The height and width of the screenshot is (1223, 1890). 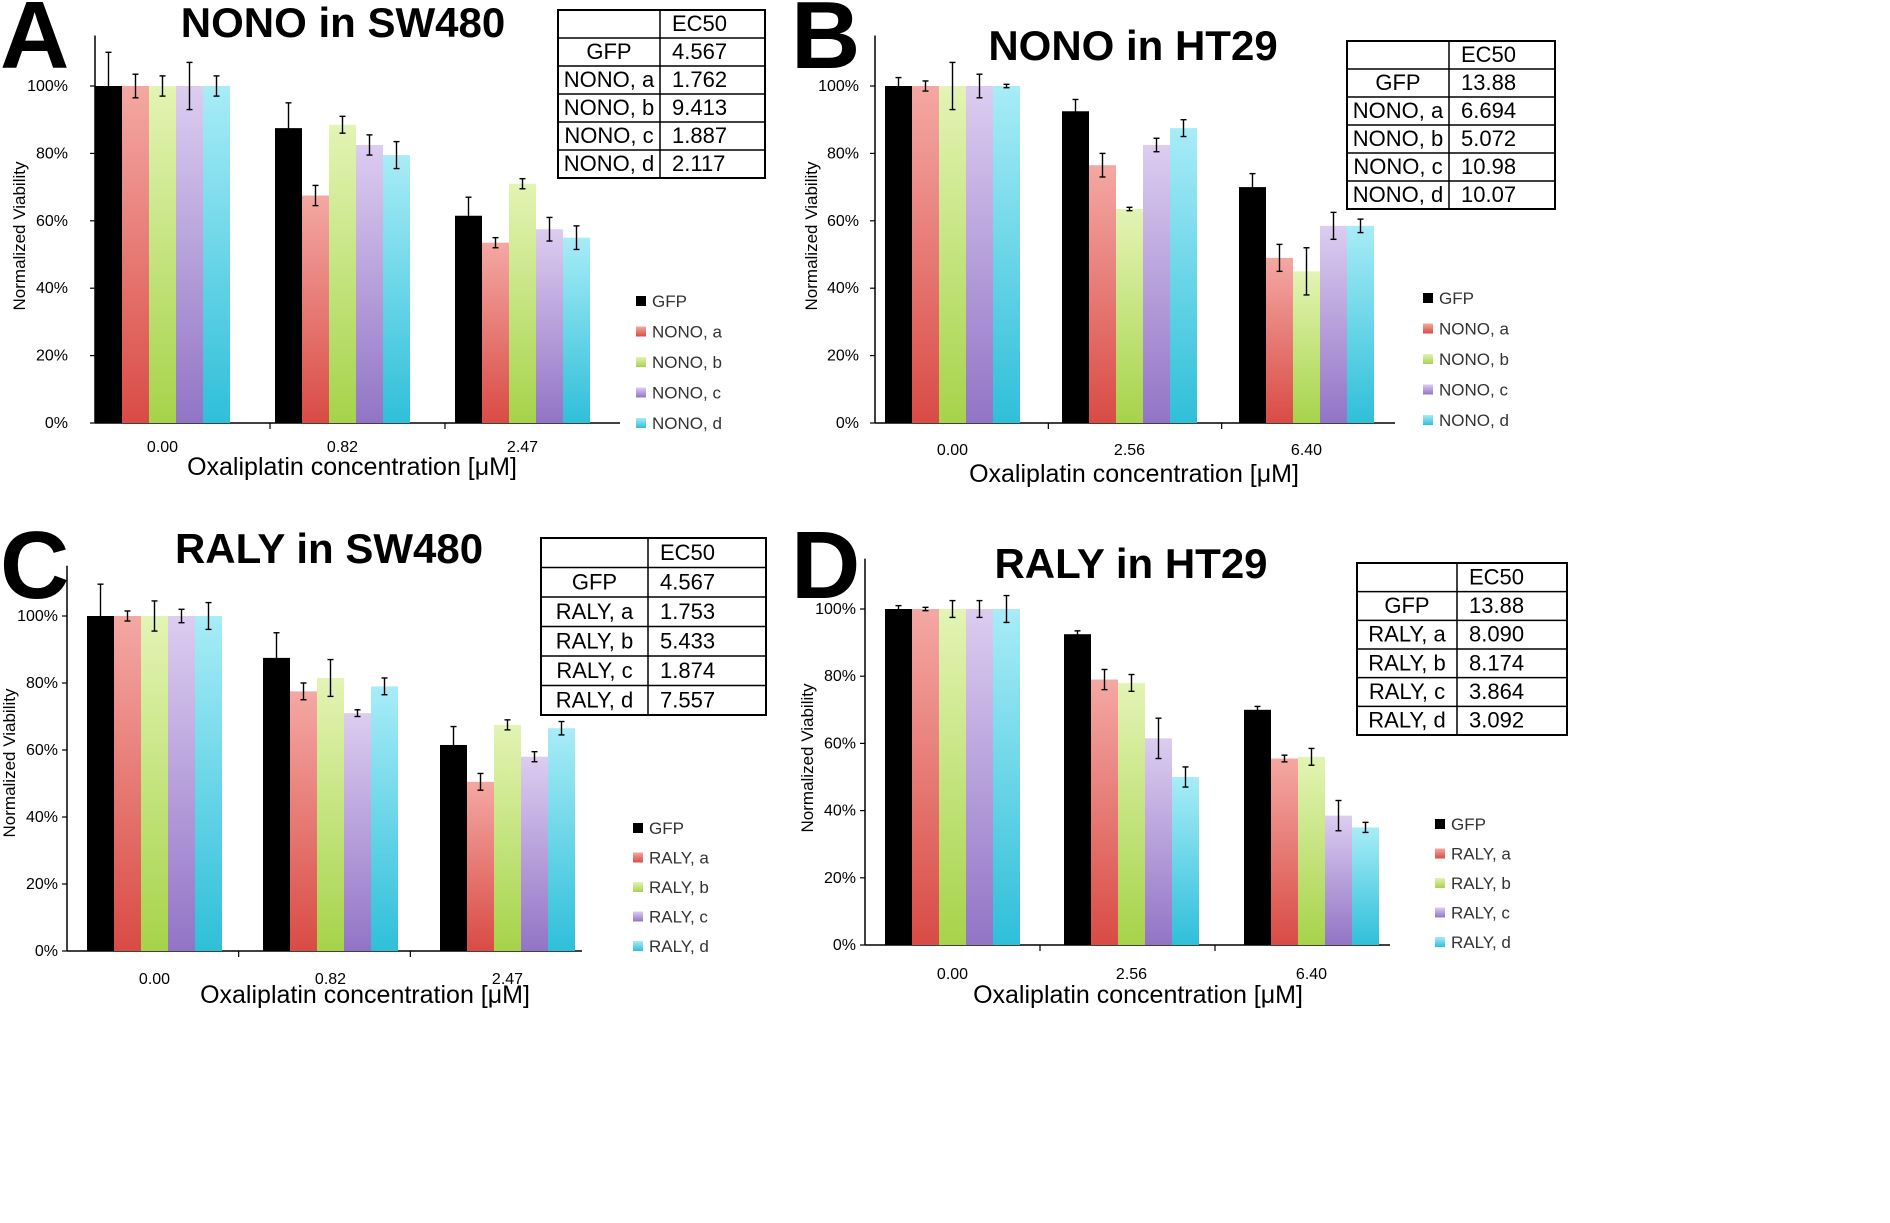 I want to click on panel-letter: C, so click(x=34, y=565).